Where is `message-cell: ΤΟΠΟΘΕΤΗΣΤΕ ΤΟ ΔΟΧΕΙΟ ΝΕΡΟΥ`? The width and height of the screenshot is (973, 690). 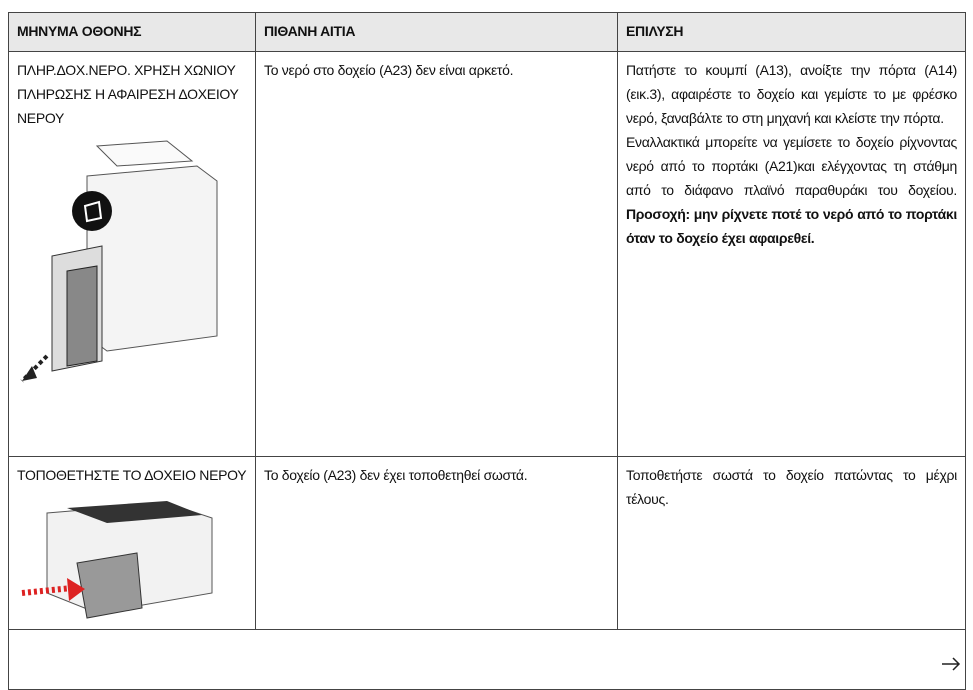
message-cell: ΤΟΠΟΘΕΤΗΣΤΕ ΤΟ ΔΟΧΕΙΟ ΝΕΡΟΥ is located at coordinates (132, 543).